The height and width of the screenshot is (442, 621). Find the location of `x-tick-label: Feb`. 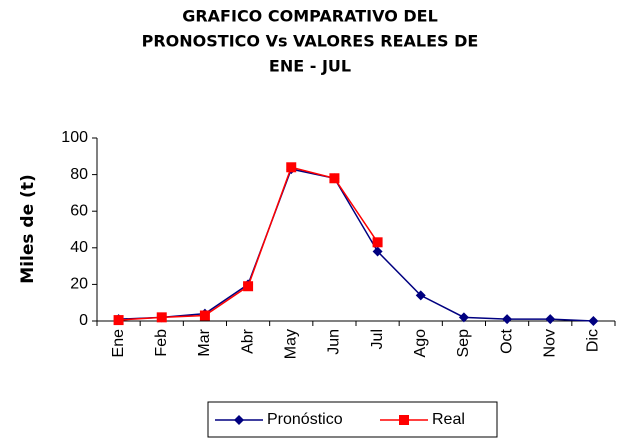

x-tick-label: Feb is located at coordinates (161, 343).